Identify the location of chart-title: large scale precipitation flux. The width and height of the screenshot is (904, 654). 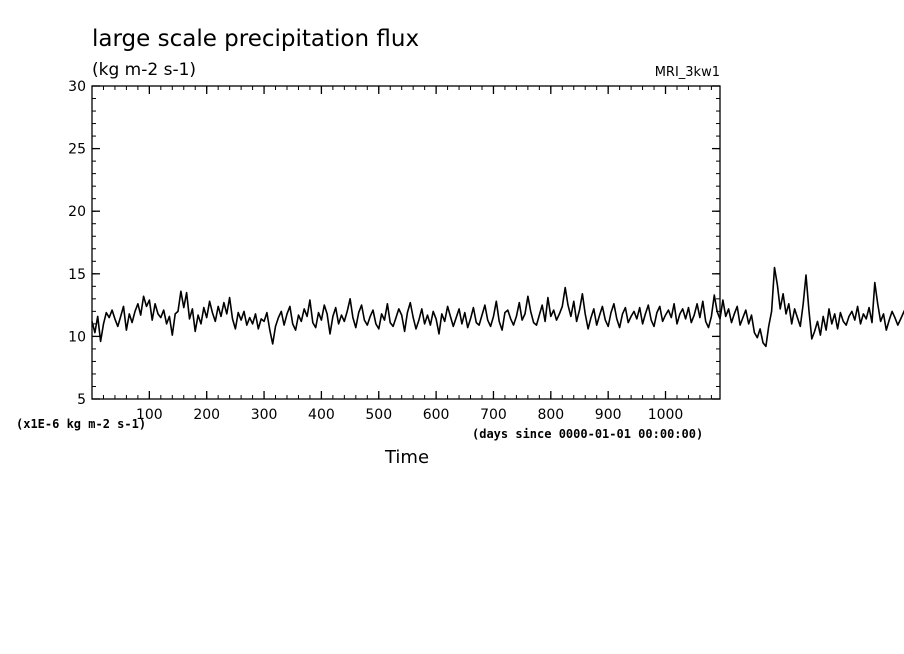
(255, 39).